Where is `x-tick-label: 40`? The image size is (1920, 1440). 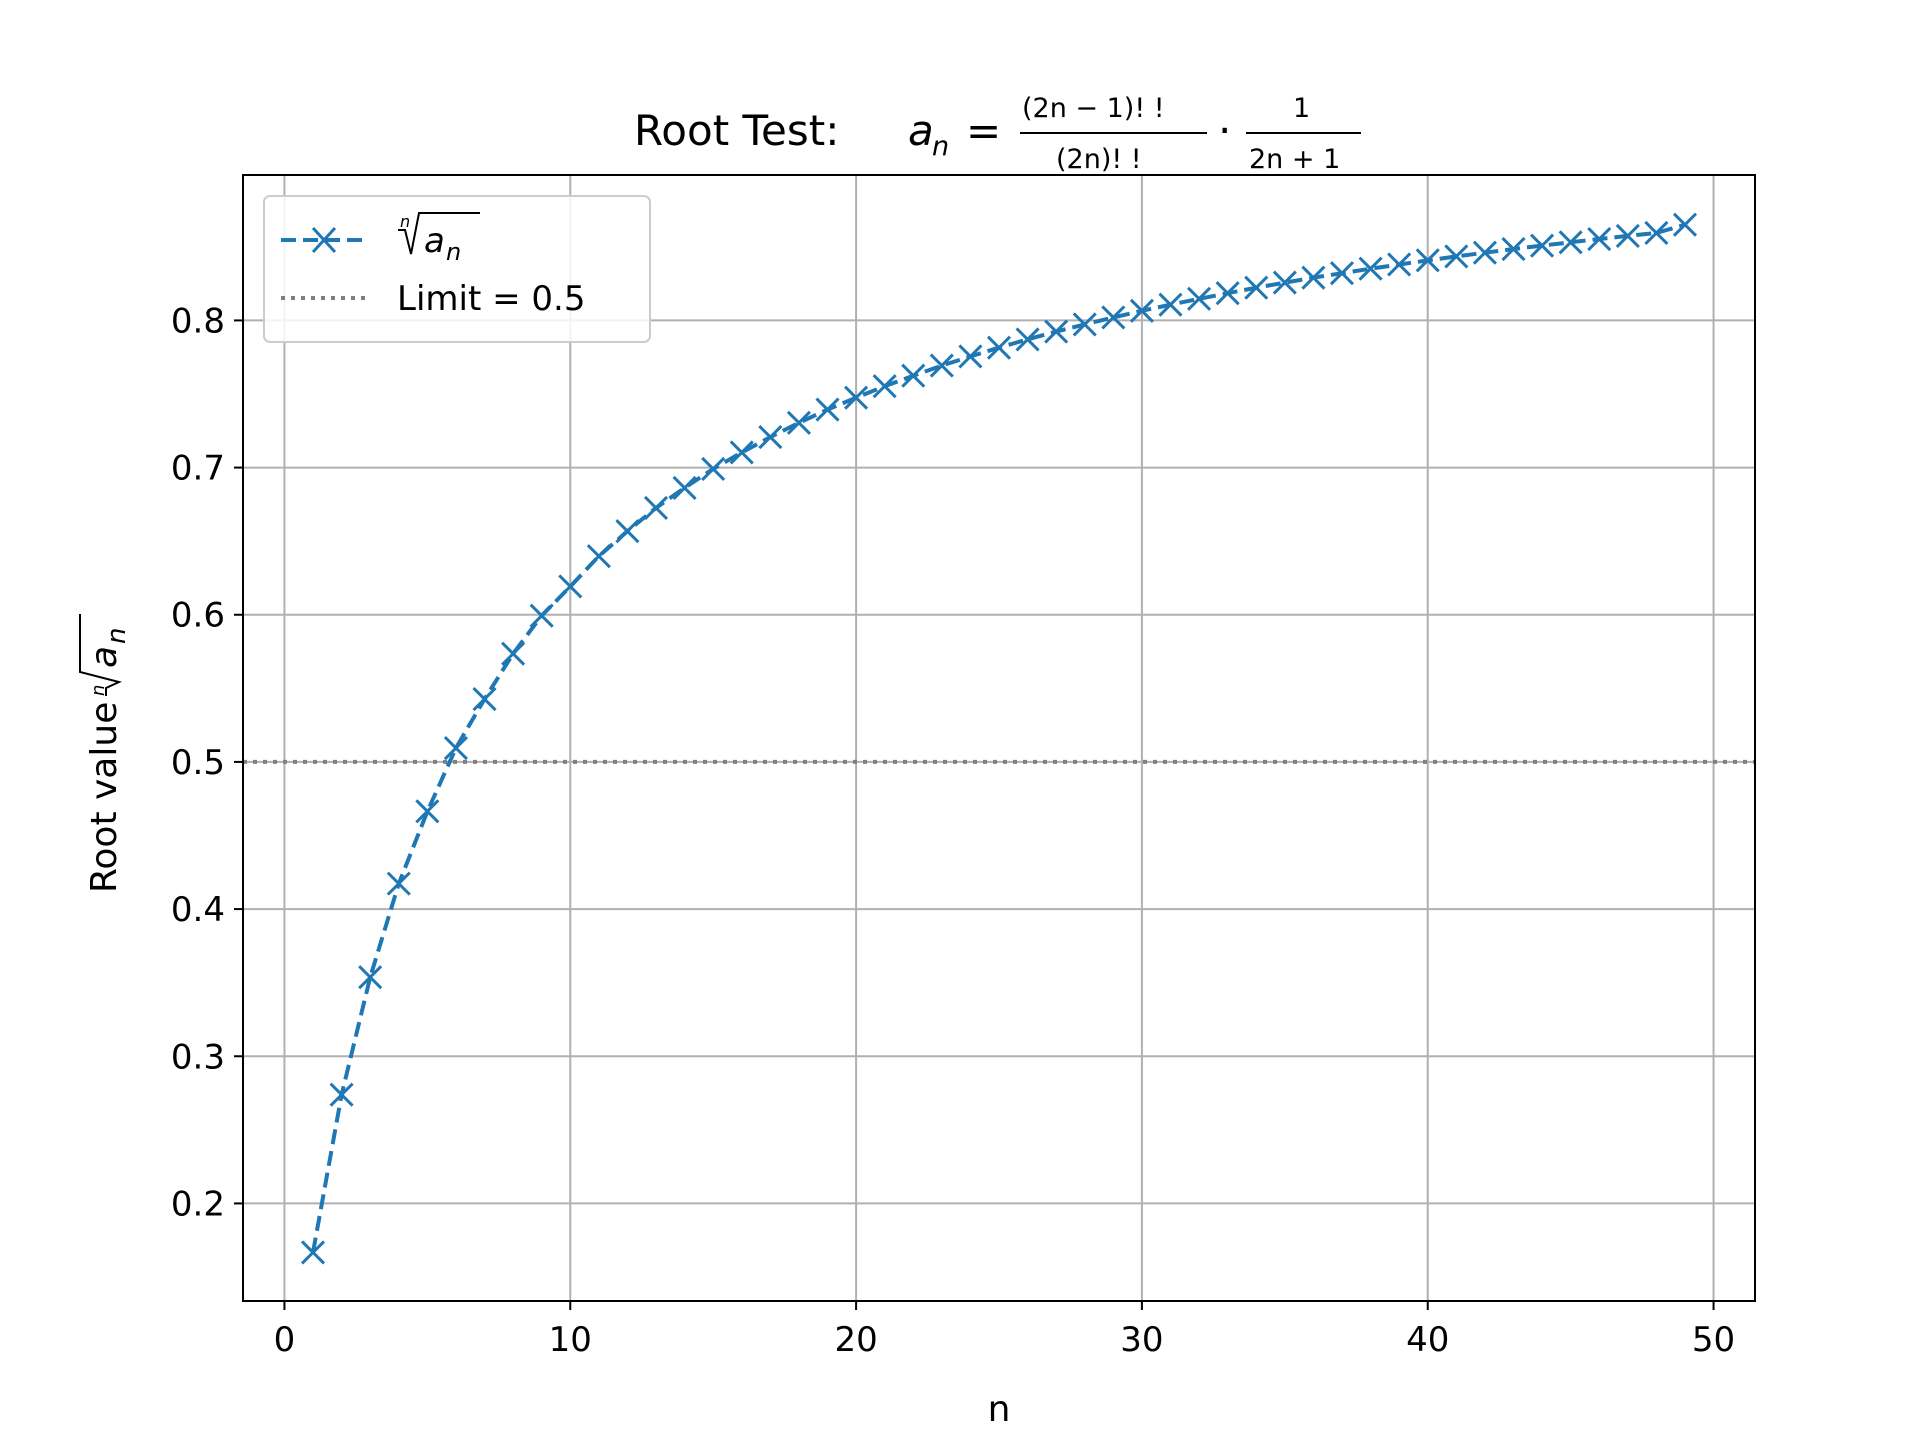
x-tick-label: 40 is located at coordinates (1427, 1340).